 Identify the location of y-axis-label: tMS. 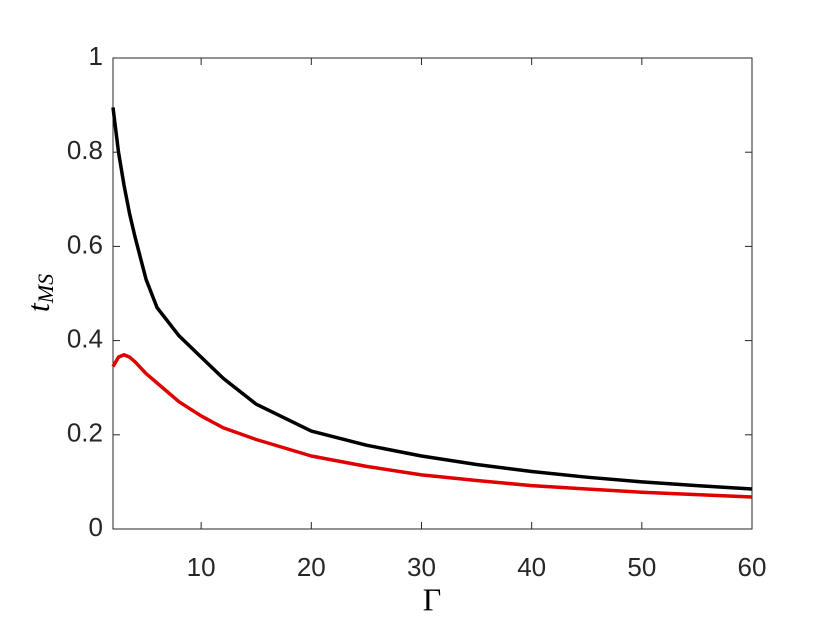
(39, 293).